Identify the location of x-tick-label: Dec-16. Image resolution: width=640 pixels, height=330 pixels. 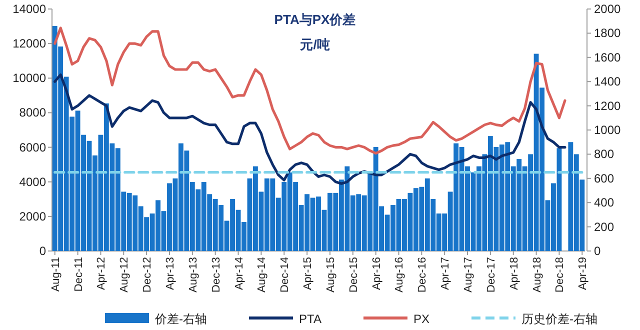
(422, 274).